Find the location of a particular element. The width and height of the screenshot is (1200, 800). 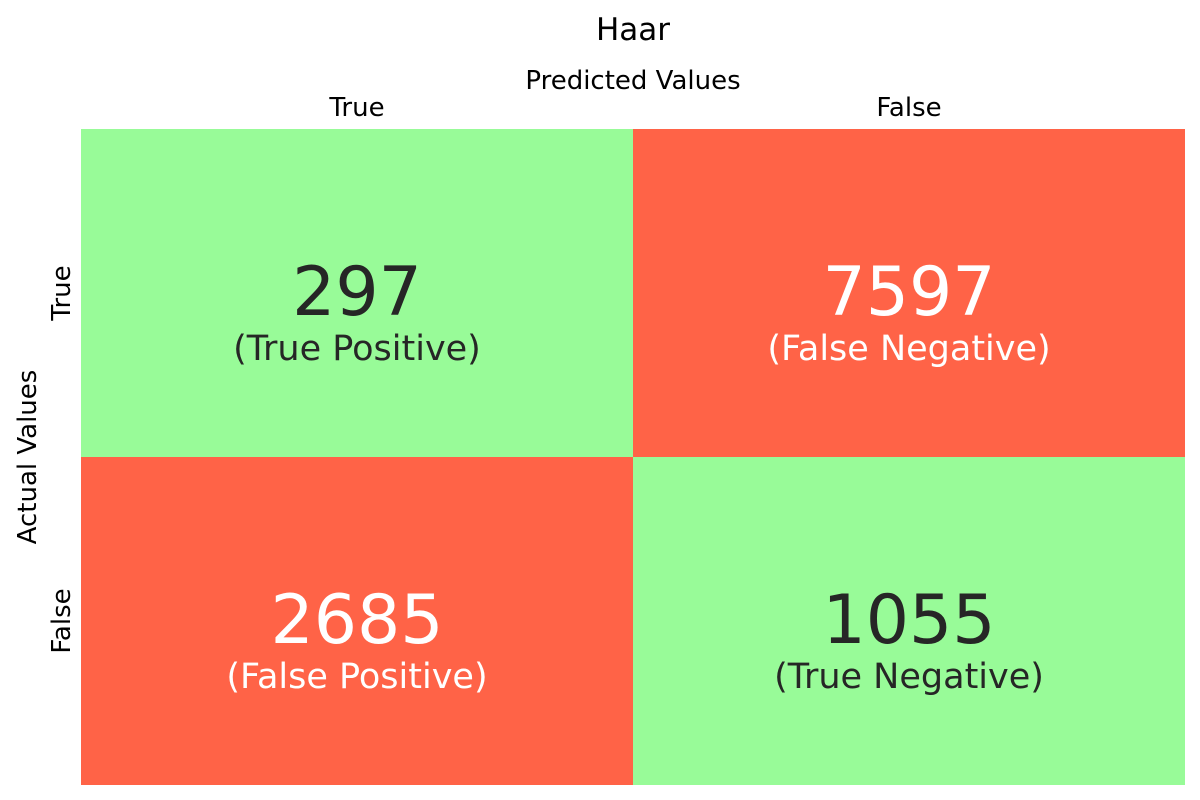

cell-value: 297 is located at coordinates (357, 292).